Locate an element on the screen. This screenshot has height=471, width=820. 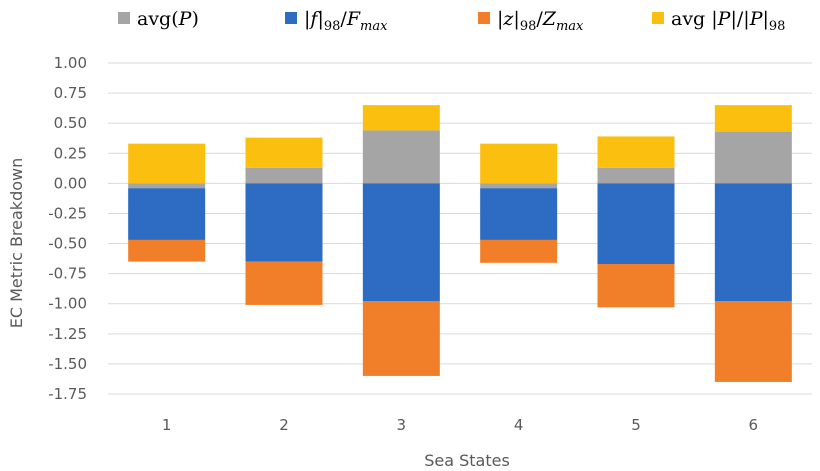
y-tick-label: 0.75 is located at coordinates (70, 93).